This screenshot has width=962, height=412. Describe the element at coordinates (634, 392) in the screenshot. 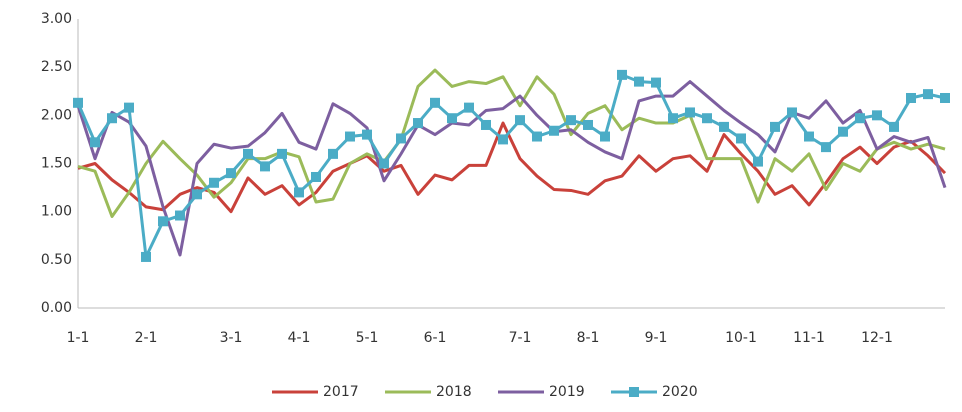

I see `legend-marker` at that location.